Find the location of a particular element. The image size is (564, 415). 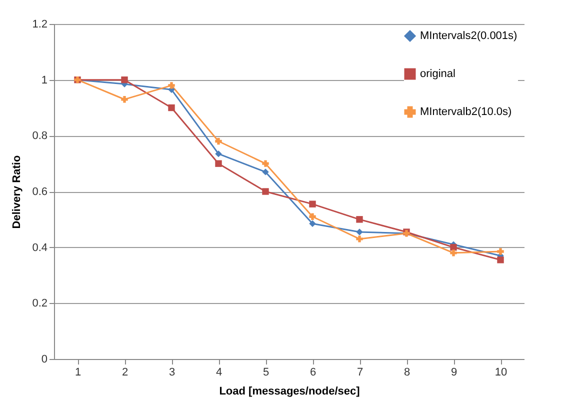

legend-label: original is located at coordinates (438, 74).